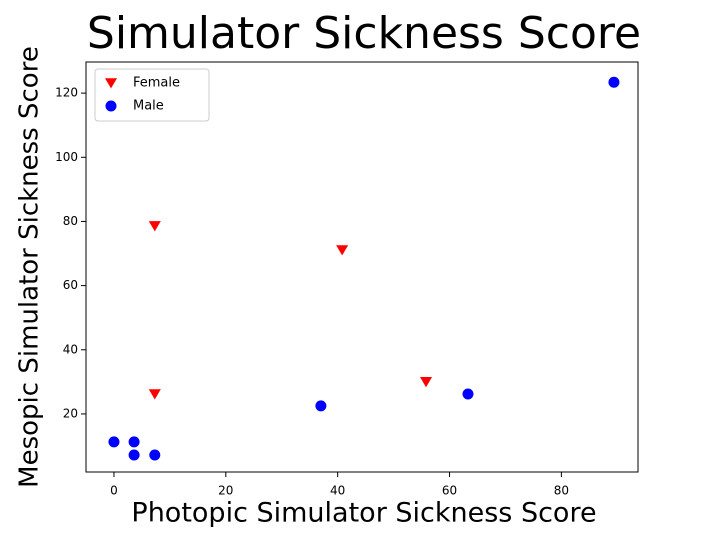 This screenshot has width=710, height=536. I want to click on x-axis-label: Photopic Simulator Sickness Score, so click(363, 513).